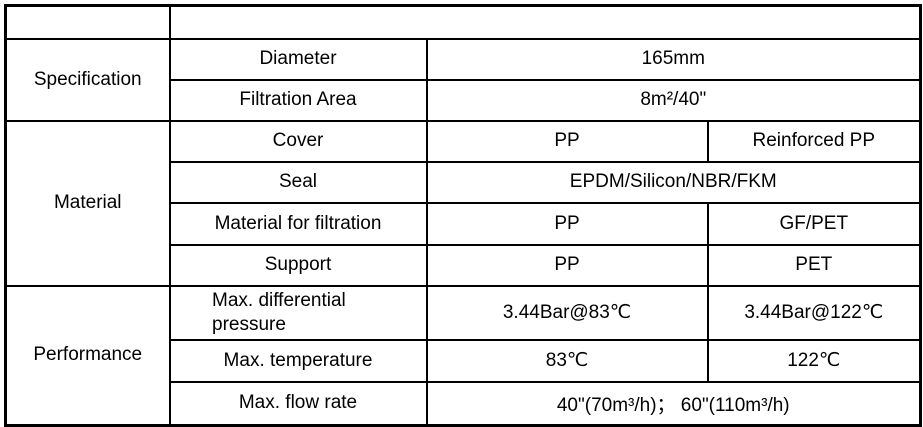  What do you see at coordinates (814, 360) in the screenshot?
I see `value-max-temperature-b: 122℃` at bounding box center [814, 360].